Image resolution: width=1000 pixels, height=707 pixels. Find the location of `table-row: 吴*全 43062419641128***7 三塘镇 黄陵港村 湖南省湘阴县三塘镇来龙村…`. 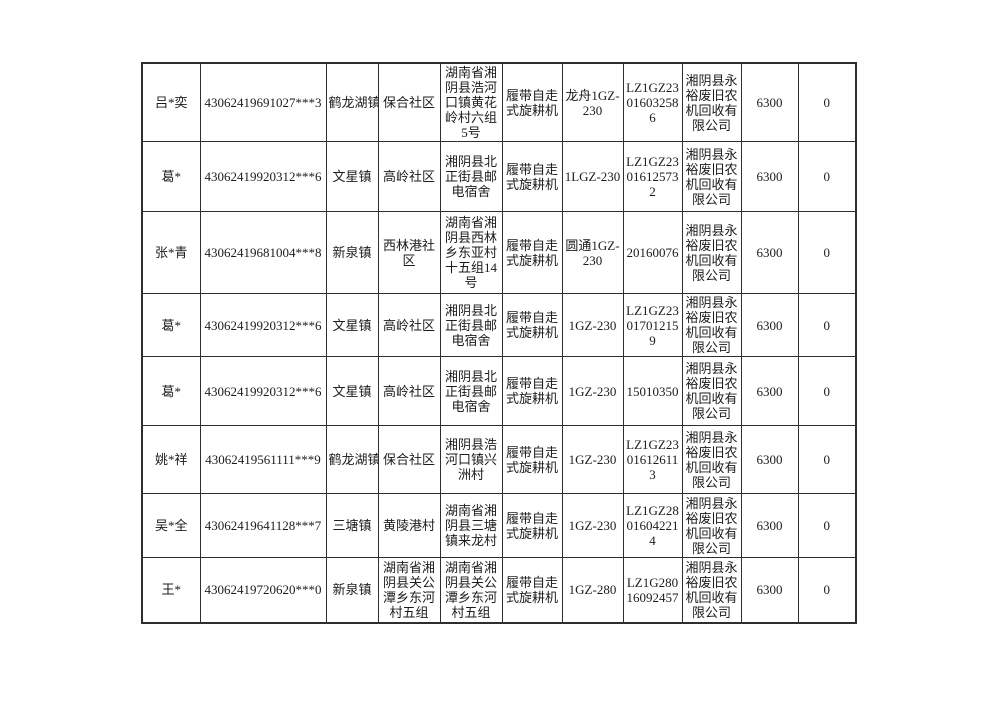

table-row: 吴*全 43062419641128***7 三塘镇 黄陵港村 湖南省湘阴县三塘镇来龙村… is located at coordinates (499, 525).